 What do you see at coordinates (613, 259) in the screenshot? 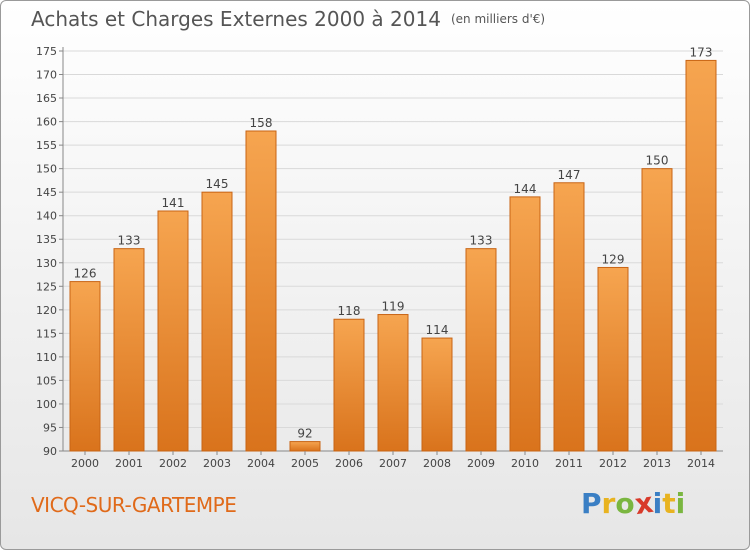
I see `data-label-2012: 129` at bounding box center [613, 259].